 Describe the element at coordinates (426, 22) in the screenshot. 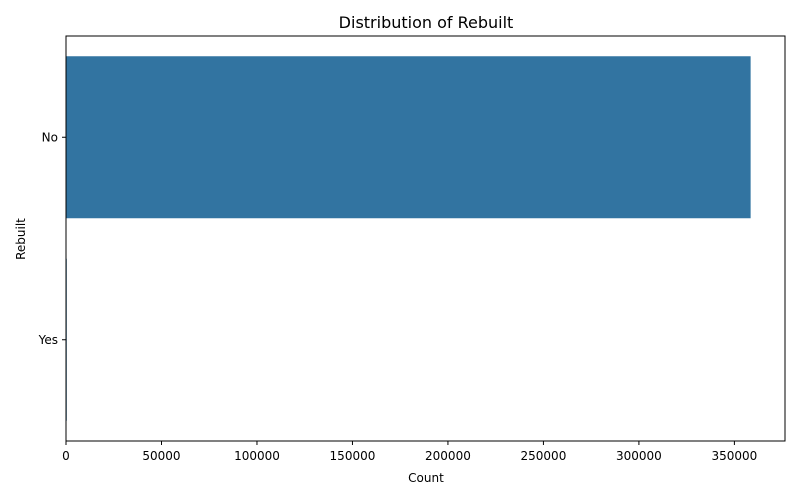

I see `chart-title: Distribution of Rebuilt` at that location.